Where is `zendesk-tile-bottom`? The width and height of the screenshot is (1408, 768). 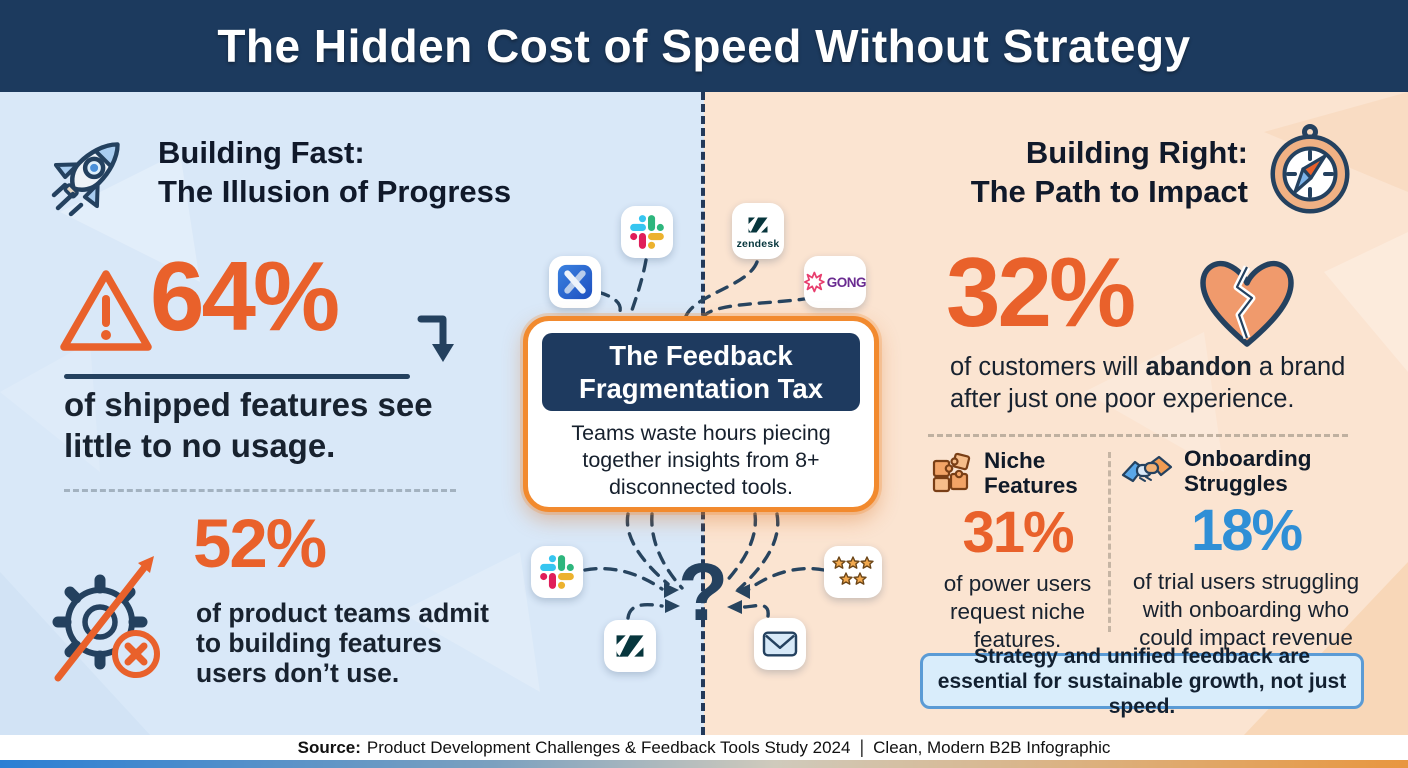
zendesk-tile-bottom is located at coordinates (630, 646).